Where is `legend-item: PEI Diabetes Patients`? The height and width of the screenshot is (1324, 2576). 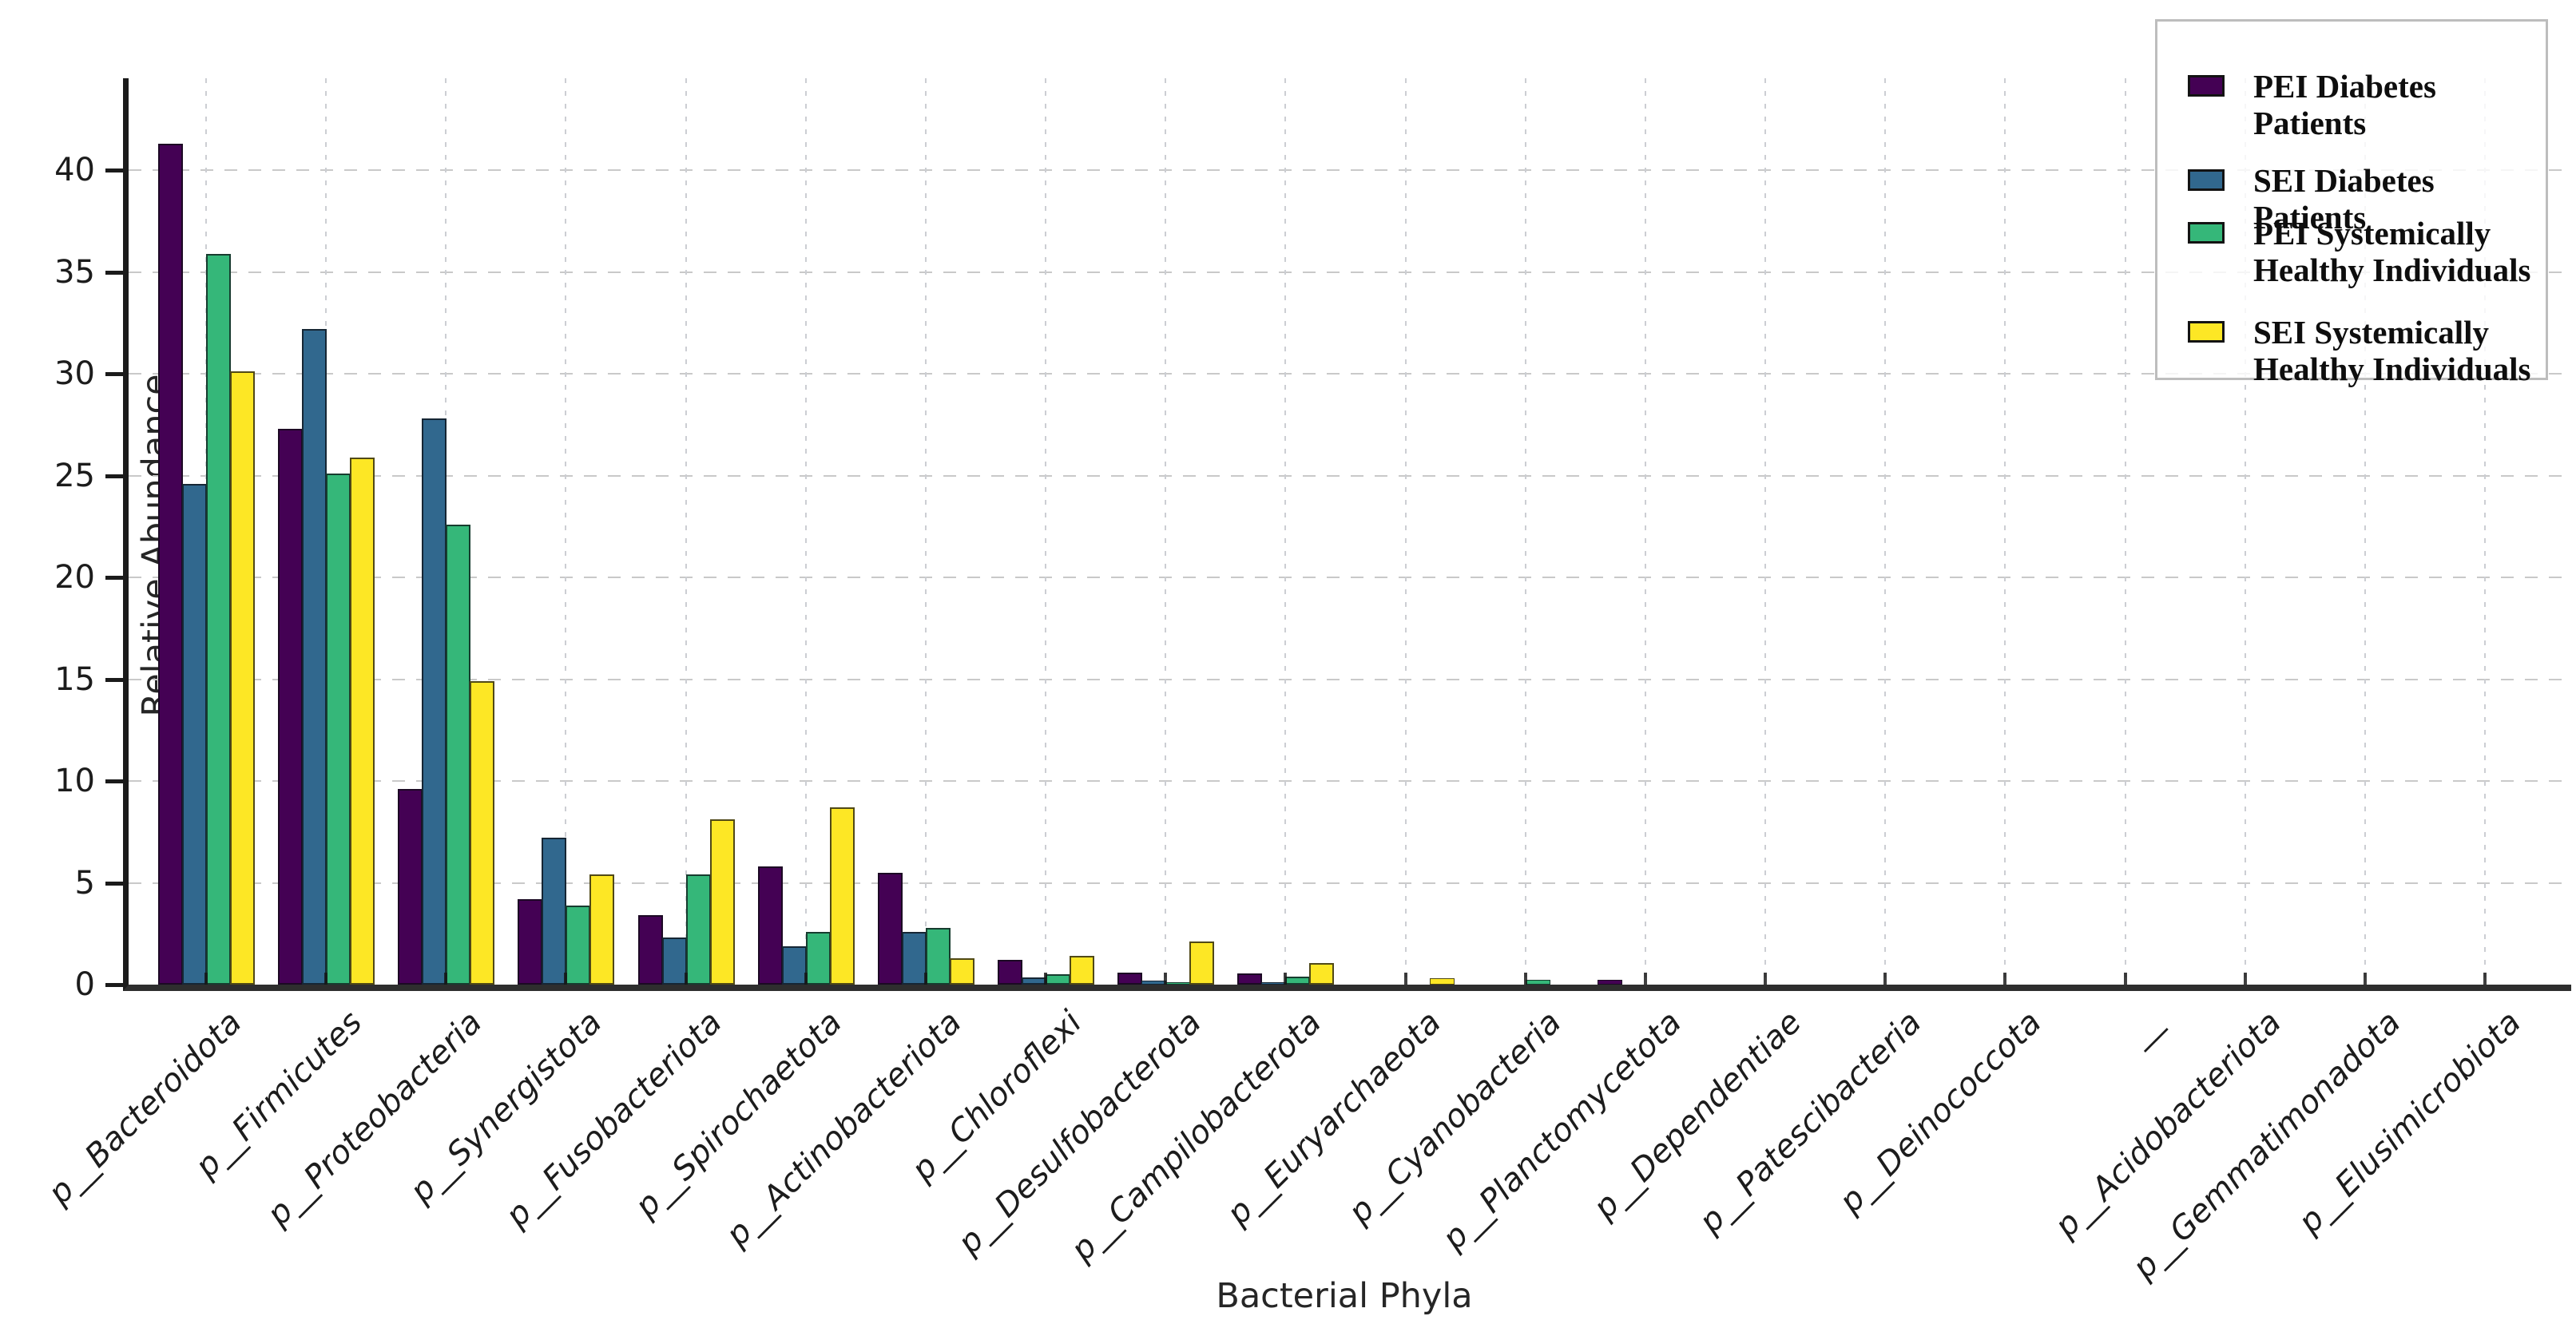
legend-item: PEI Diabetes Patients is located at coordinates (2367, 104).